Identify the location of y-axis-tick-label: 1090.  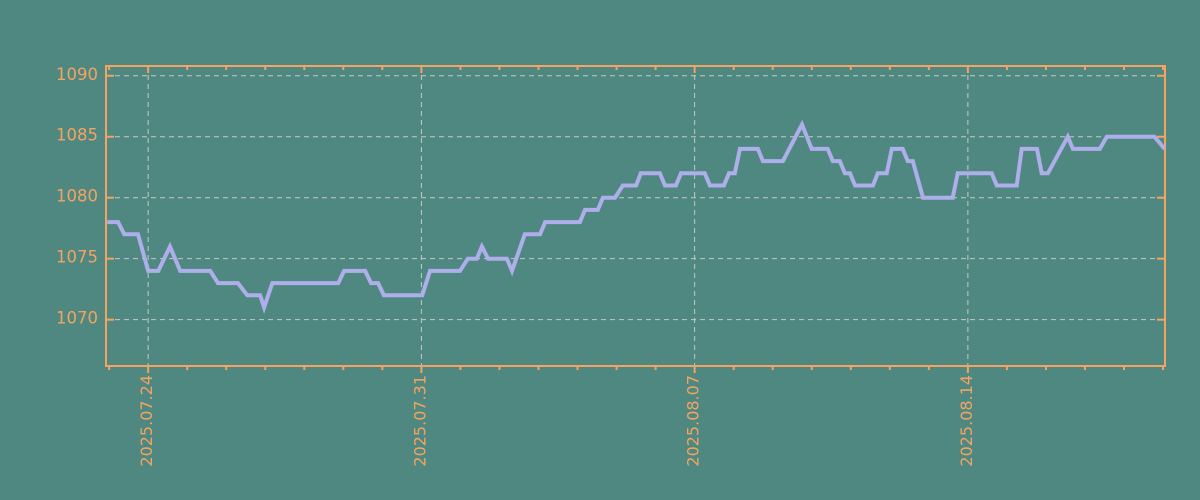
(77, 74).